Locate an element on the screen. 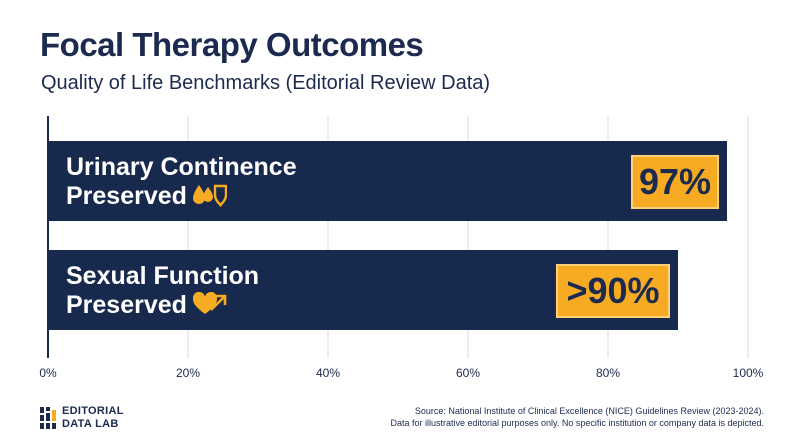  brand-logo: EDITORIAL DATA LAB is located at coordinates (82, 418).